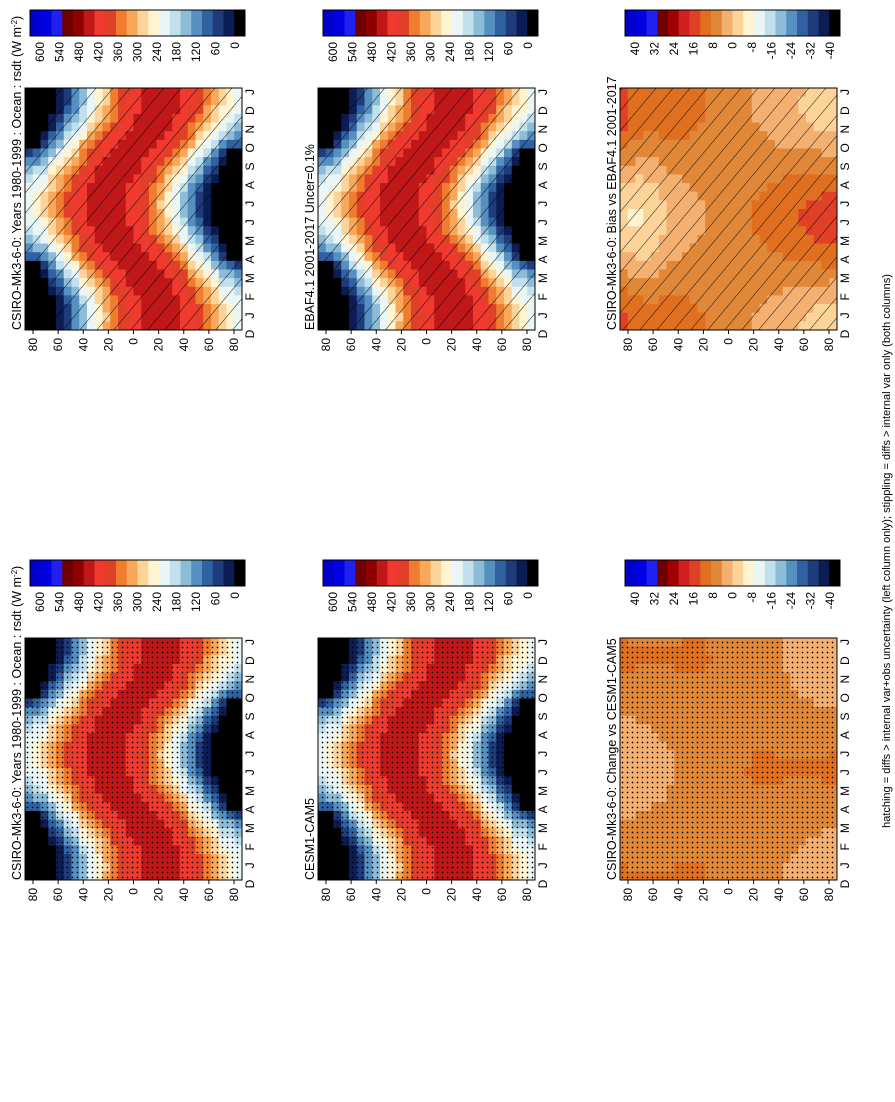 The width and height of the screenshot is (895, 1102). What do you see at coordinates (612, 203) in the screenshot?
I see `panel-title: CSIRO-Mk3-6-0: Bias vs EBAF4.1 2001-2017` at bounding box center [612, 203].